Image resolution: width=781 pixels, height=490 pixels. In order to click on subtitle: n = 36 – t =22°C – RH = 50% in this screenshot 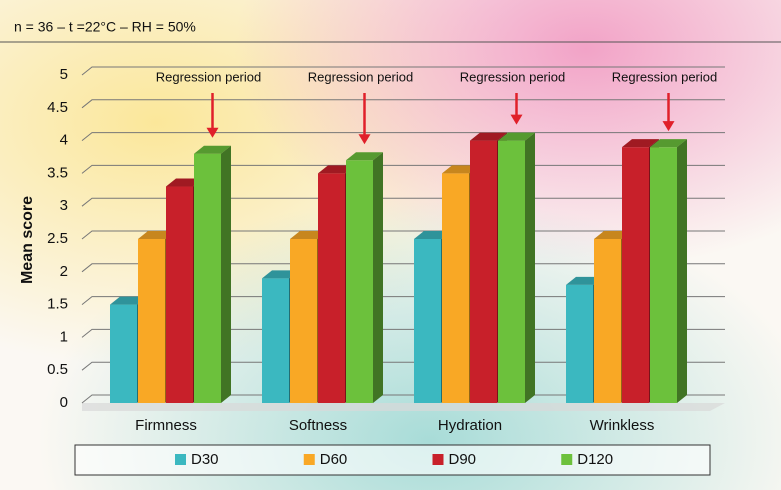, I will do `click(105, 27)`.